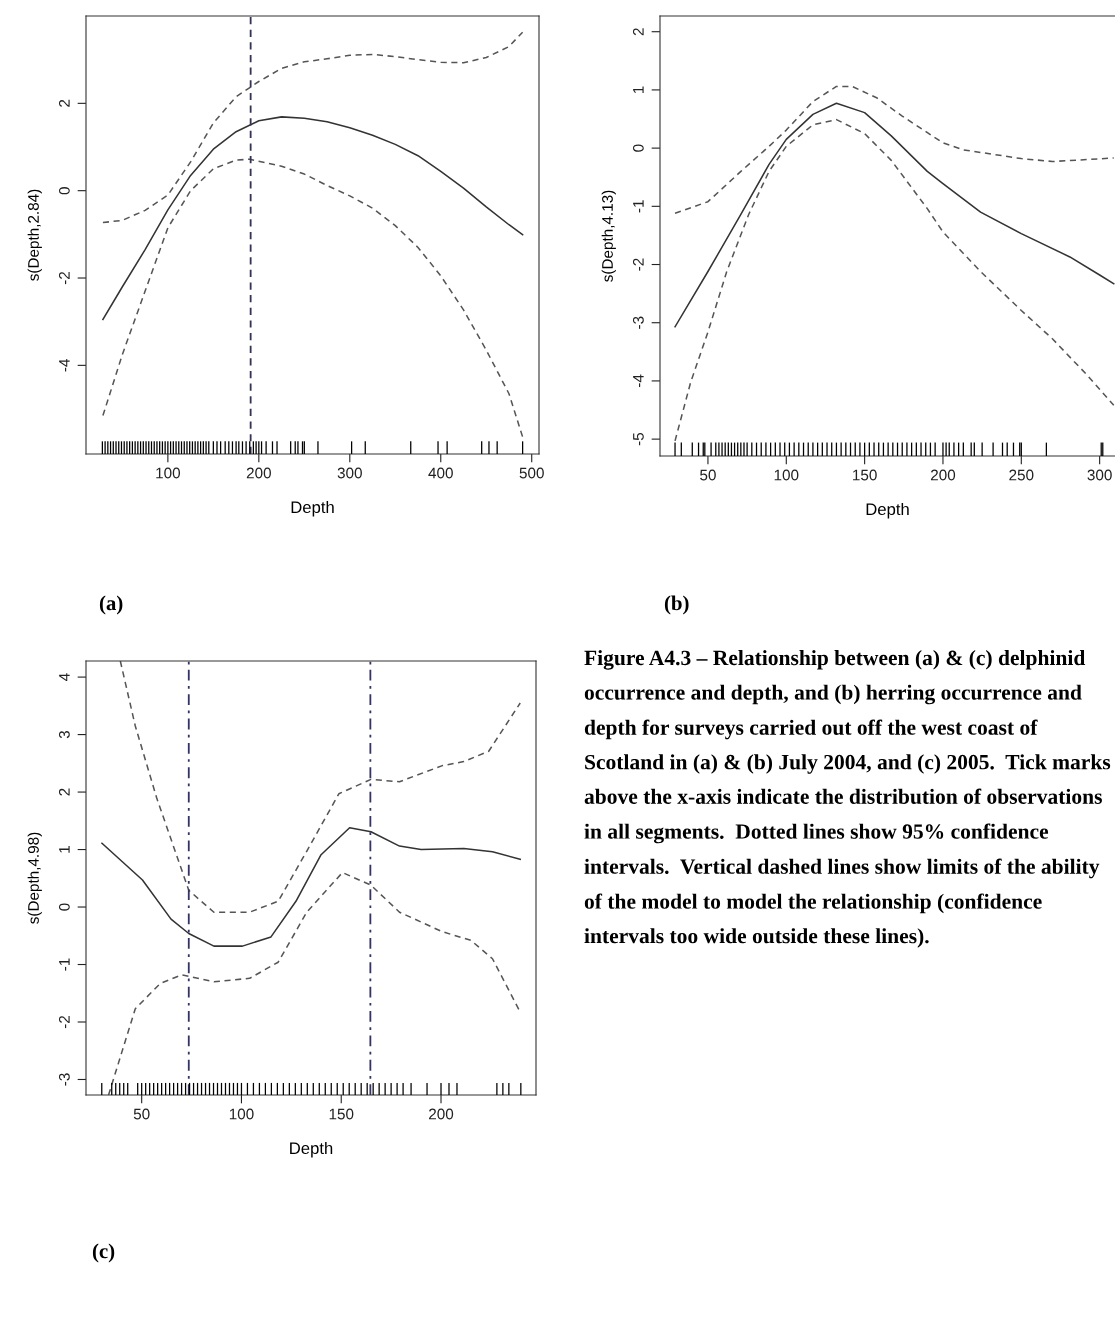 The height and width of the screenshot is (1323, 1115). What do you see at coordinates (608, 236) in the screenshot?
I see `y-axis-title: s(Depth,4.13)` at bounding box center [608, 236].